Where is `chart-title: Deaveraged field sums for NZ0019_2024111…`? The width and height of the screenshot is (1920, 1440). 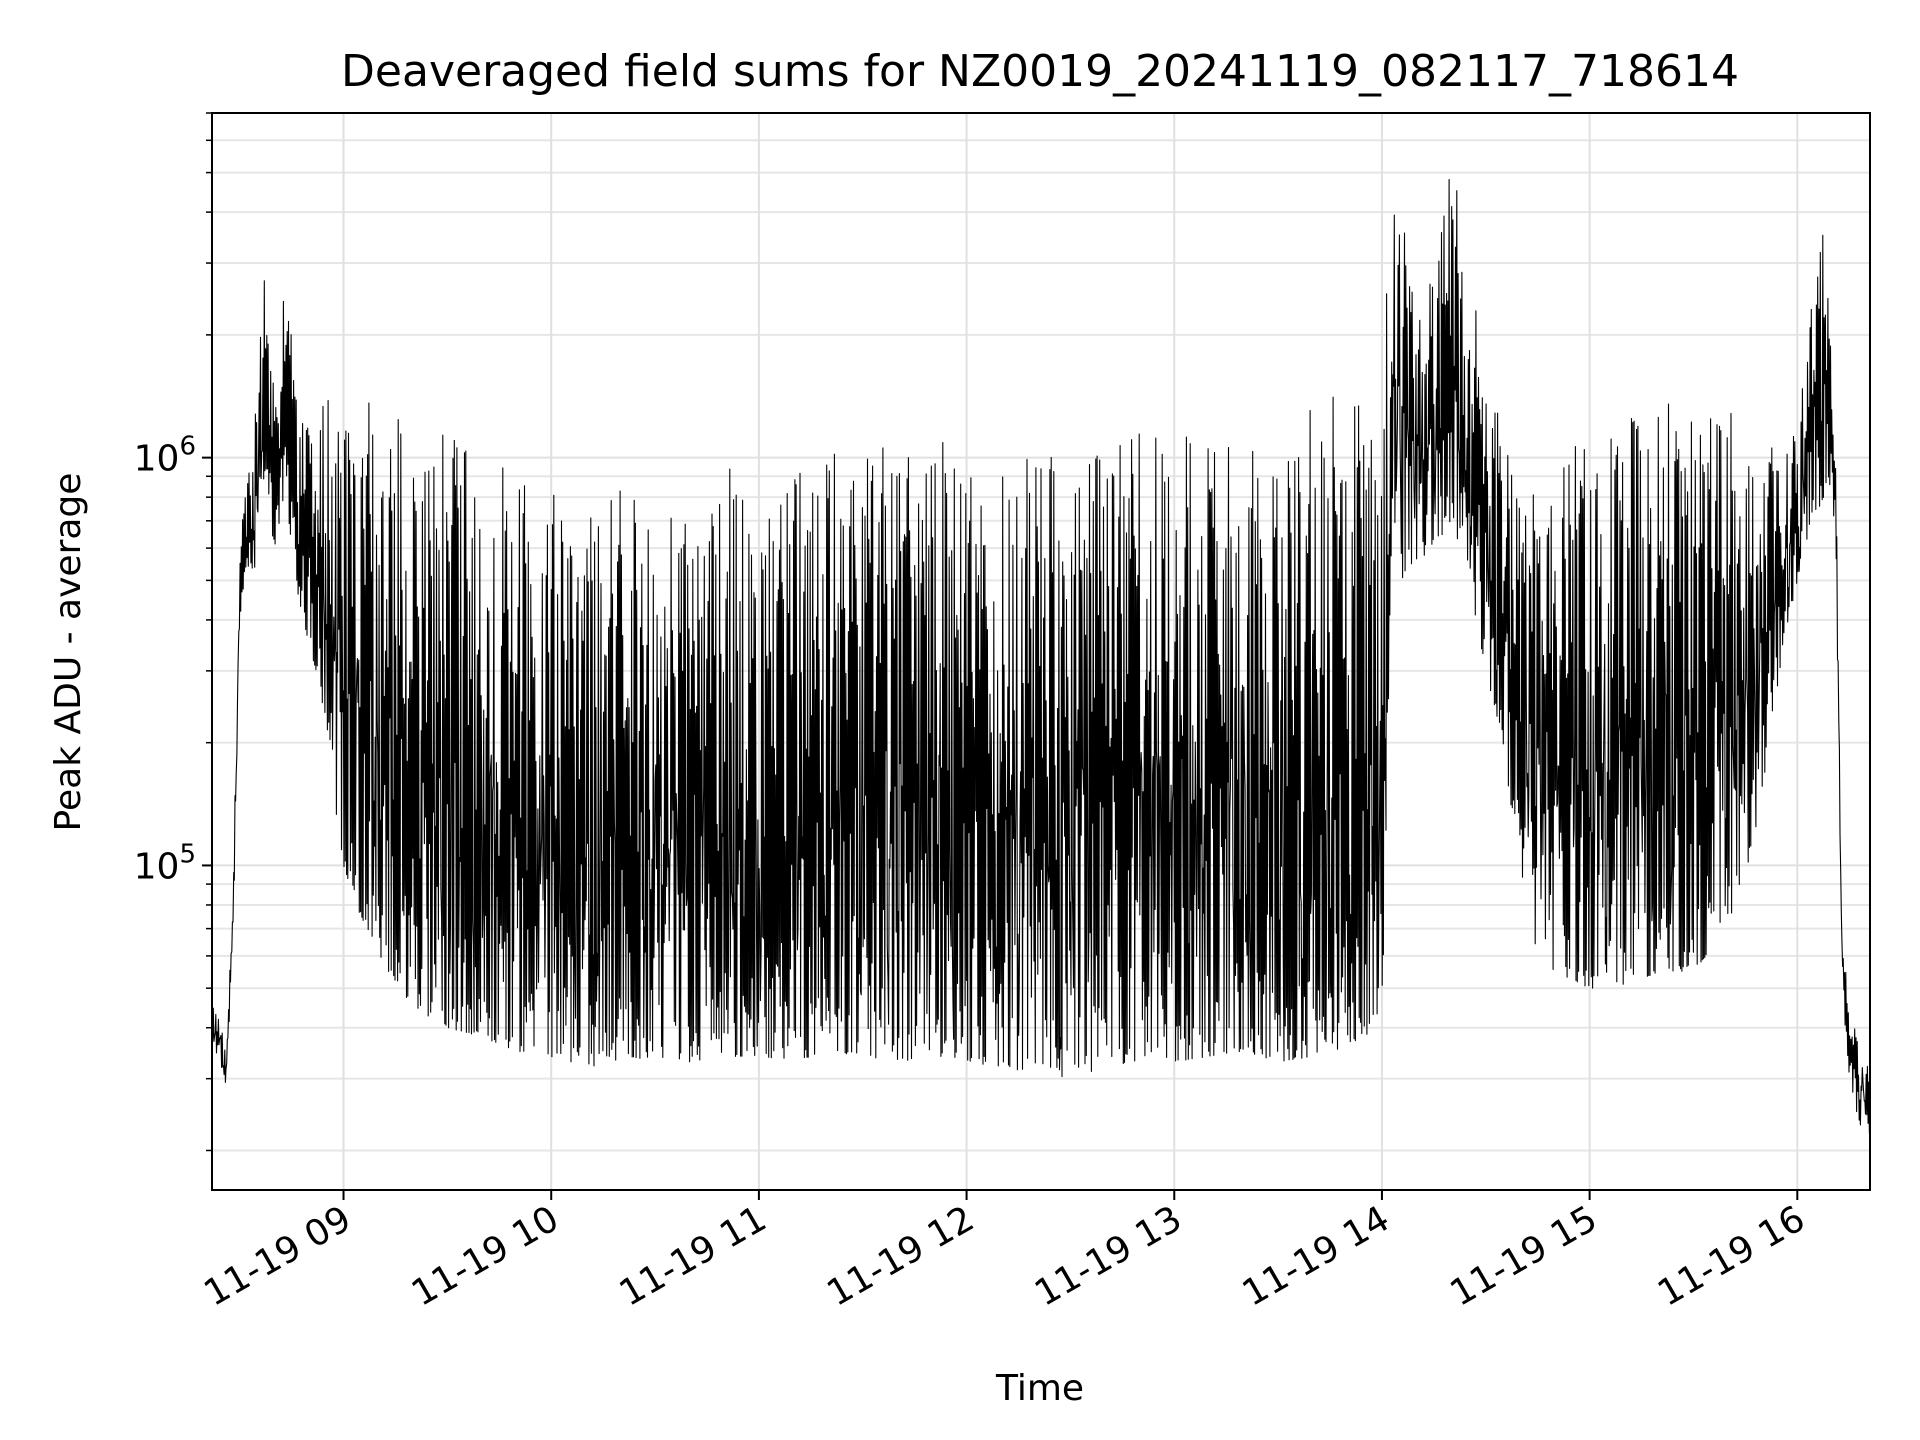 chart-title: Deaveraged field sums for NZ0019_2024111… is located at coordinates (1040, 71).